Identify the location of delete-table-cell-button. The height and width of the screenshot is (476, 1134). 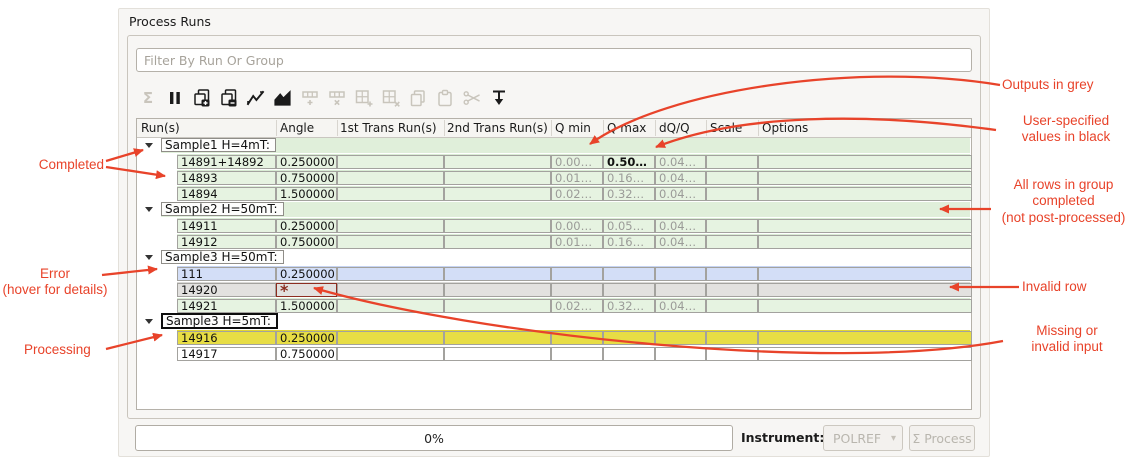
(391, 98).